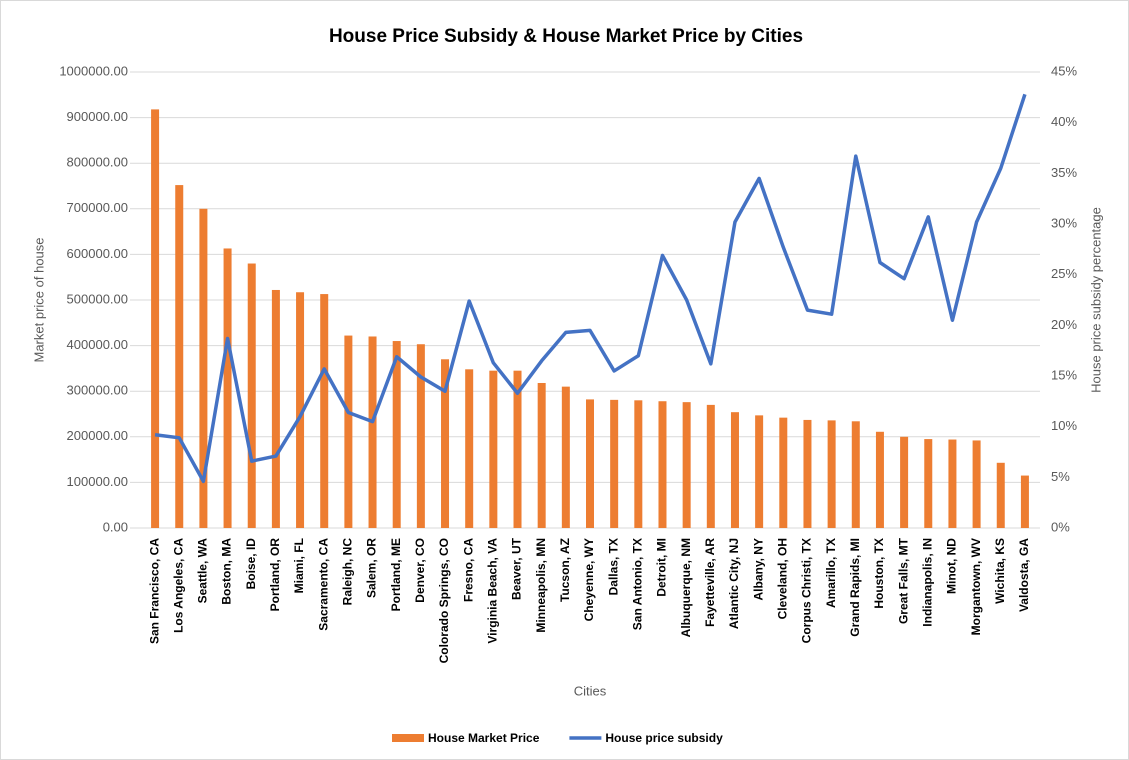 Image resolution: width=1129 pixels, height=760 pixels. I want to click on y-axis-title: Market price of house, so click(38, 299).